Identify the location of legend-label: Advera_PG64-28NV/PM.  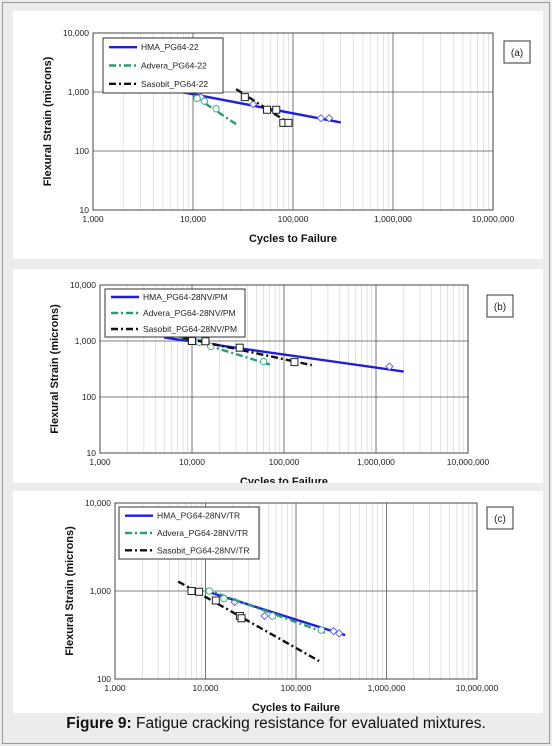
(189, 313).